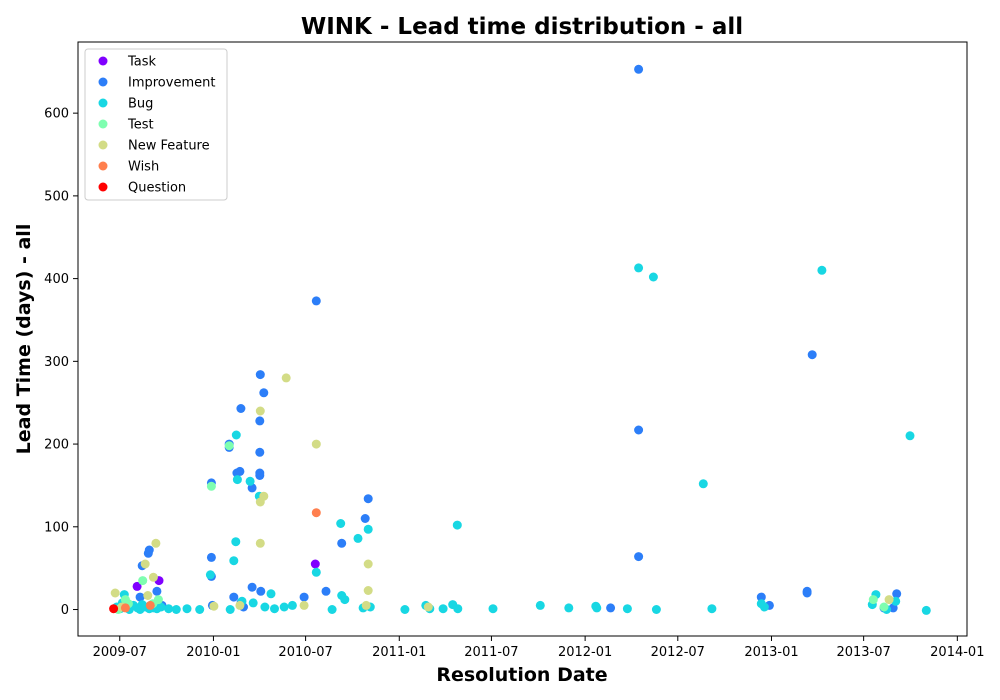 Image resolution: width=1000 pixels, height=700 pixels. What do you see at coordinates (142, 62) in the screenshot?
I see `legend-label: Task` at bounding box center [142, 62].